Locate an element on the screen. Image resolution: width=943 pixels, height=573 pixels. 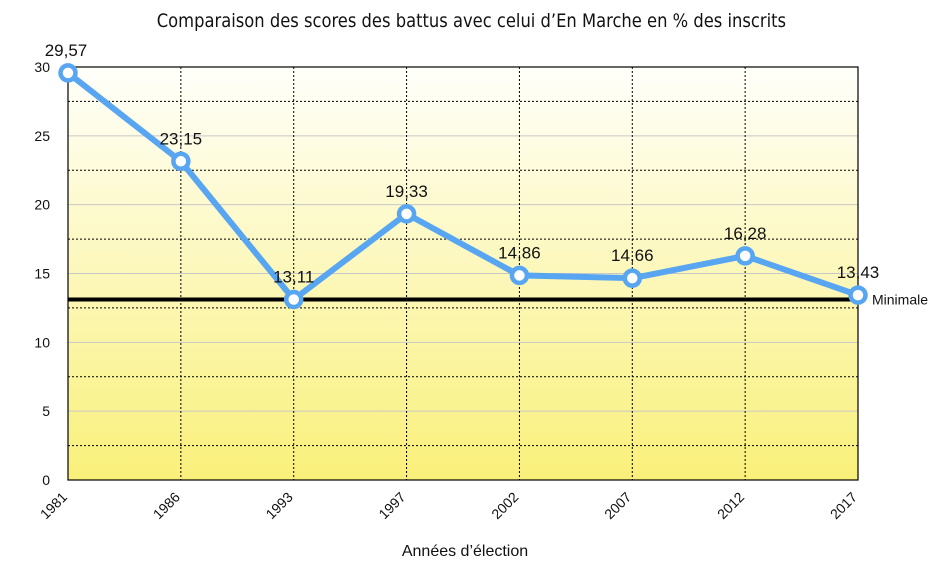
data-label: 14,66 is located at coordinates (632, 255).